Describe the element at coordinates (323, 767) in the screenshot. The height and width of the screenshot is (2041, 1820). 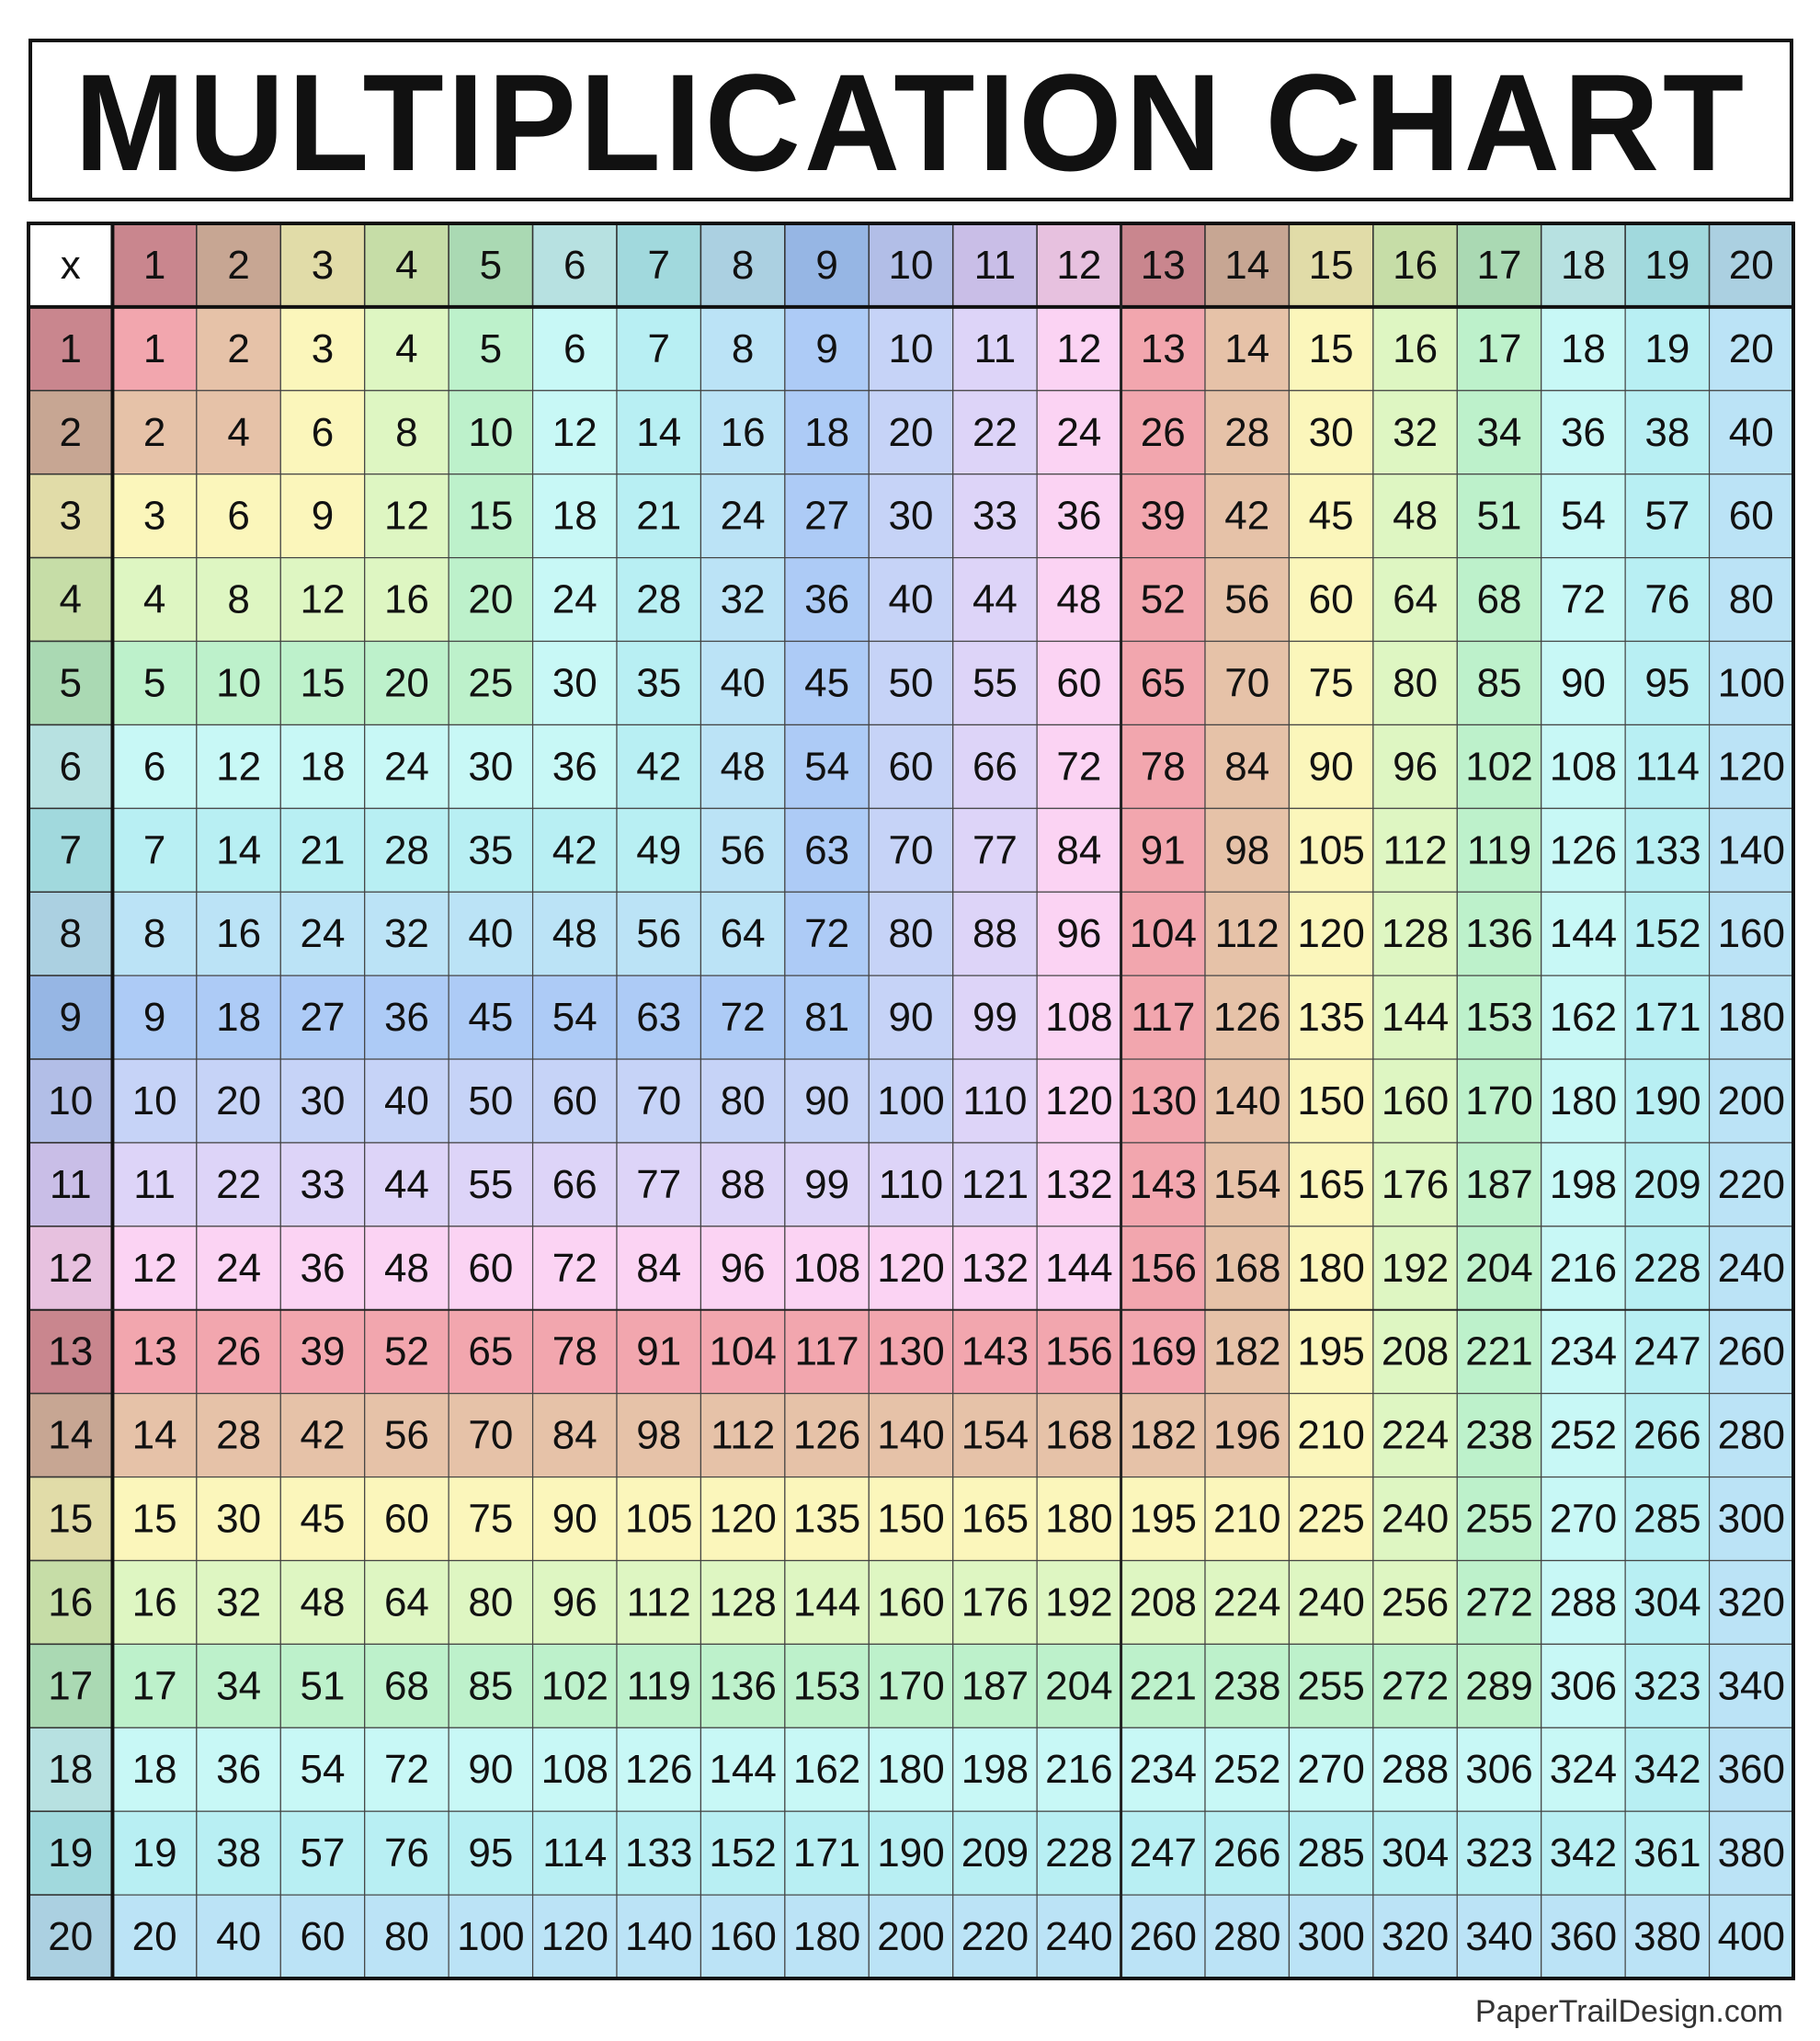
I see `cell-value: 18` at that location.